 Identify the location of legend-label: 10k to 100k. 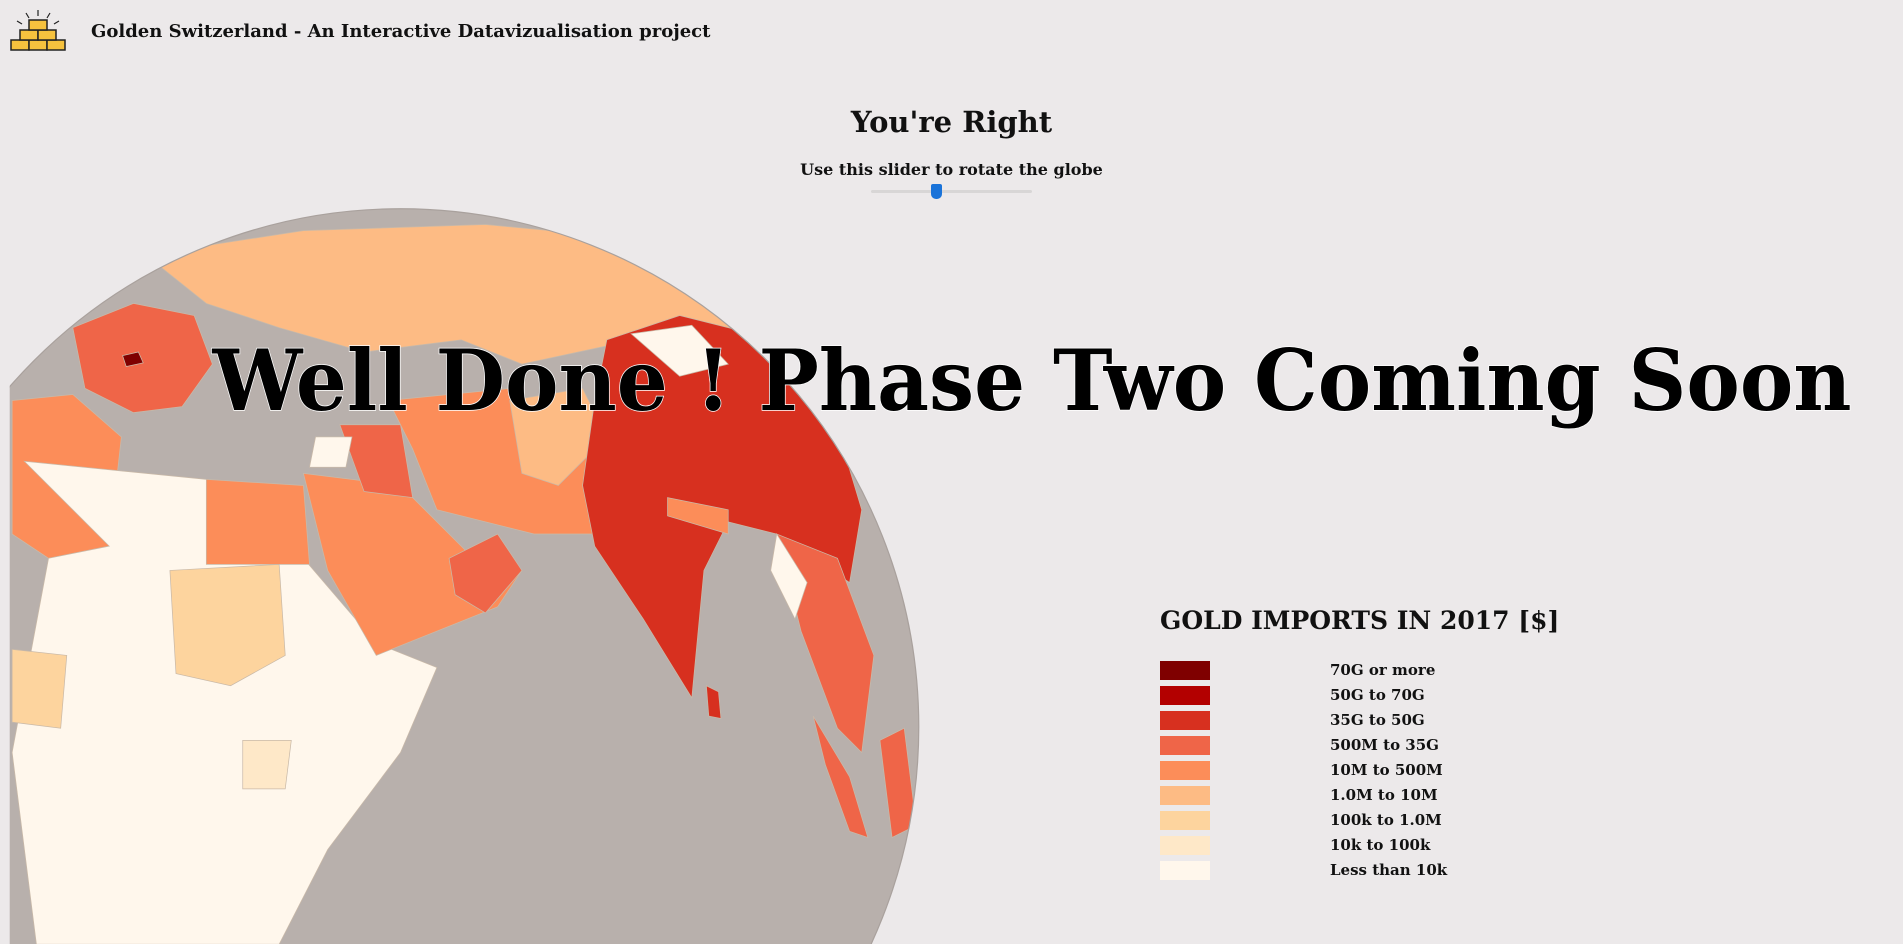
(1380, 845).